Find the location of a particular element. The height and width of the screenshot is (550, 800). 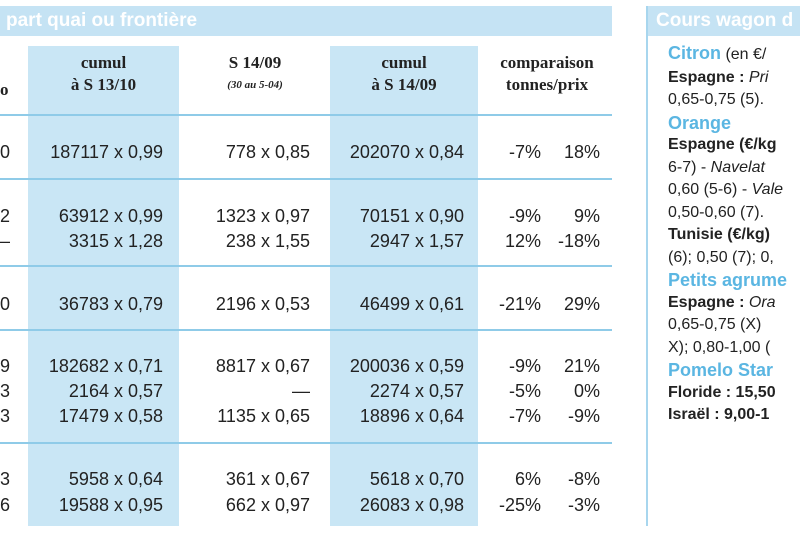

cell-prix: -3% is located at coordinates (583, 505).